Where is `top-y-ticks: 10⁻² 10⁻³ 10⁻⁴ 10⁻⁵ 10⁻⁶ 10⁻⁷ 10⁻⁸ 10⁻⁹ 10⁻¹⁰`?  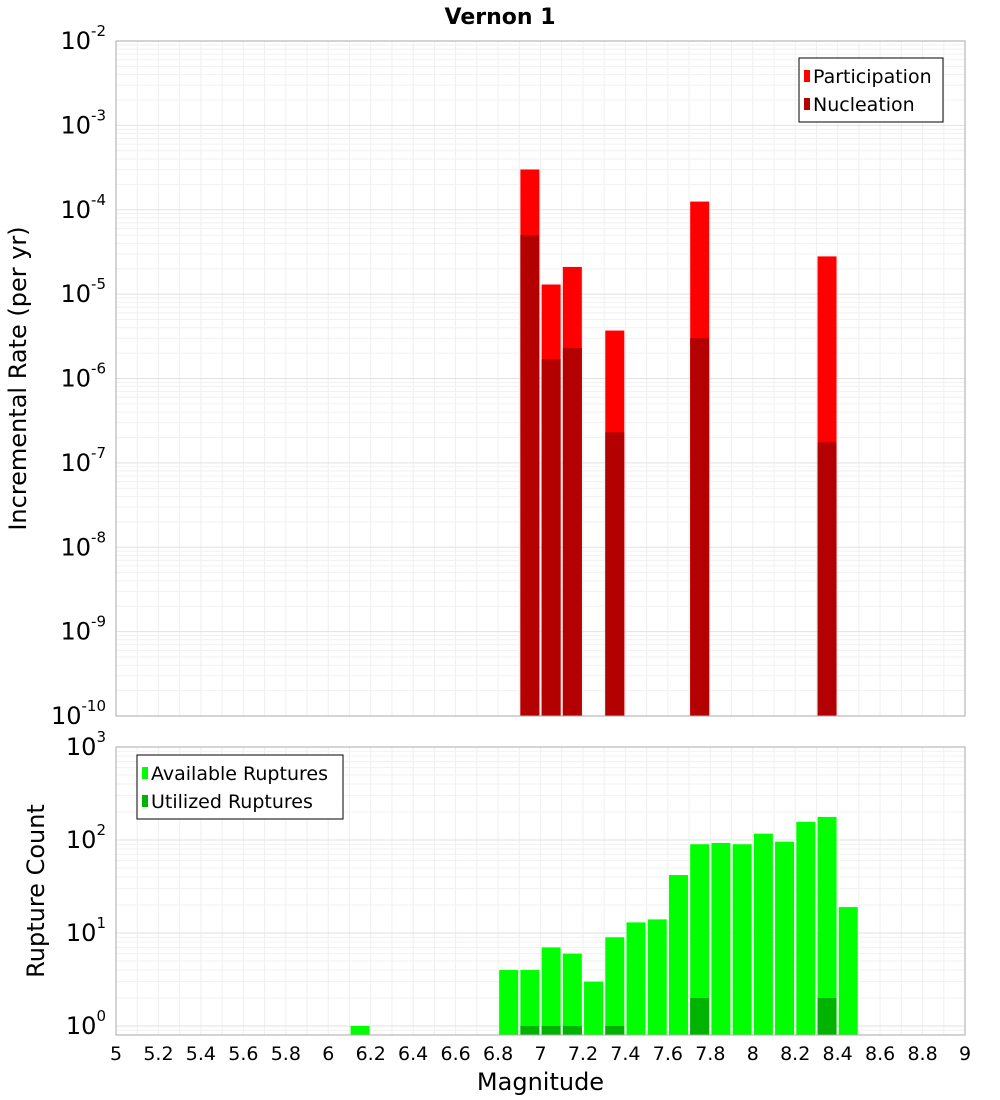 top-y-ticks: 10⁻² 10⁻³ 10⁻⁴ 10⁻⁵ 10⁻⁶ 10⁻⁷ 10⁻⁸ 10⁻⁹ 10⁻¹⁰ is located at coordinates (78, 376).